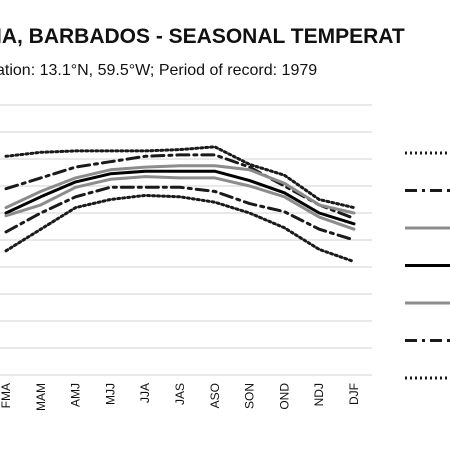 This screenshot has width=450, height=450. What do you see at coordinates (180, 394) in the screenshot?
I see `x-tick-label: JAS` at bounding box center [180, 394].